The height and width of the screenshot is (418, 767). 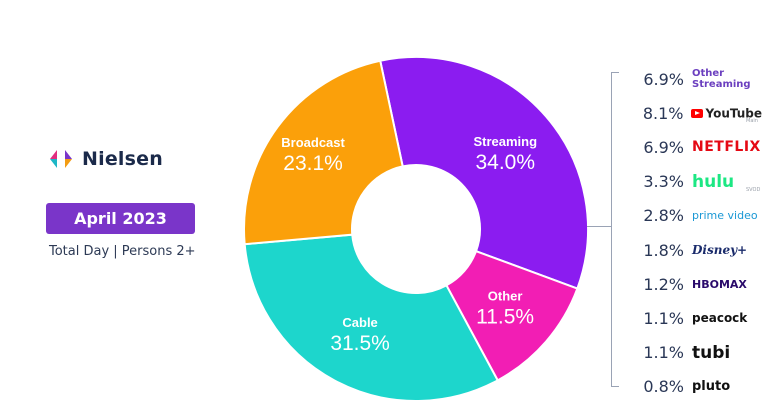 I want to click on breakdown-row-tubi: 1.1% tubi, so click(x=692, y=353).